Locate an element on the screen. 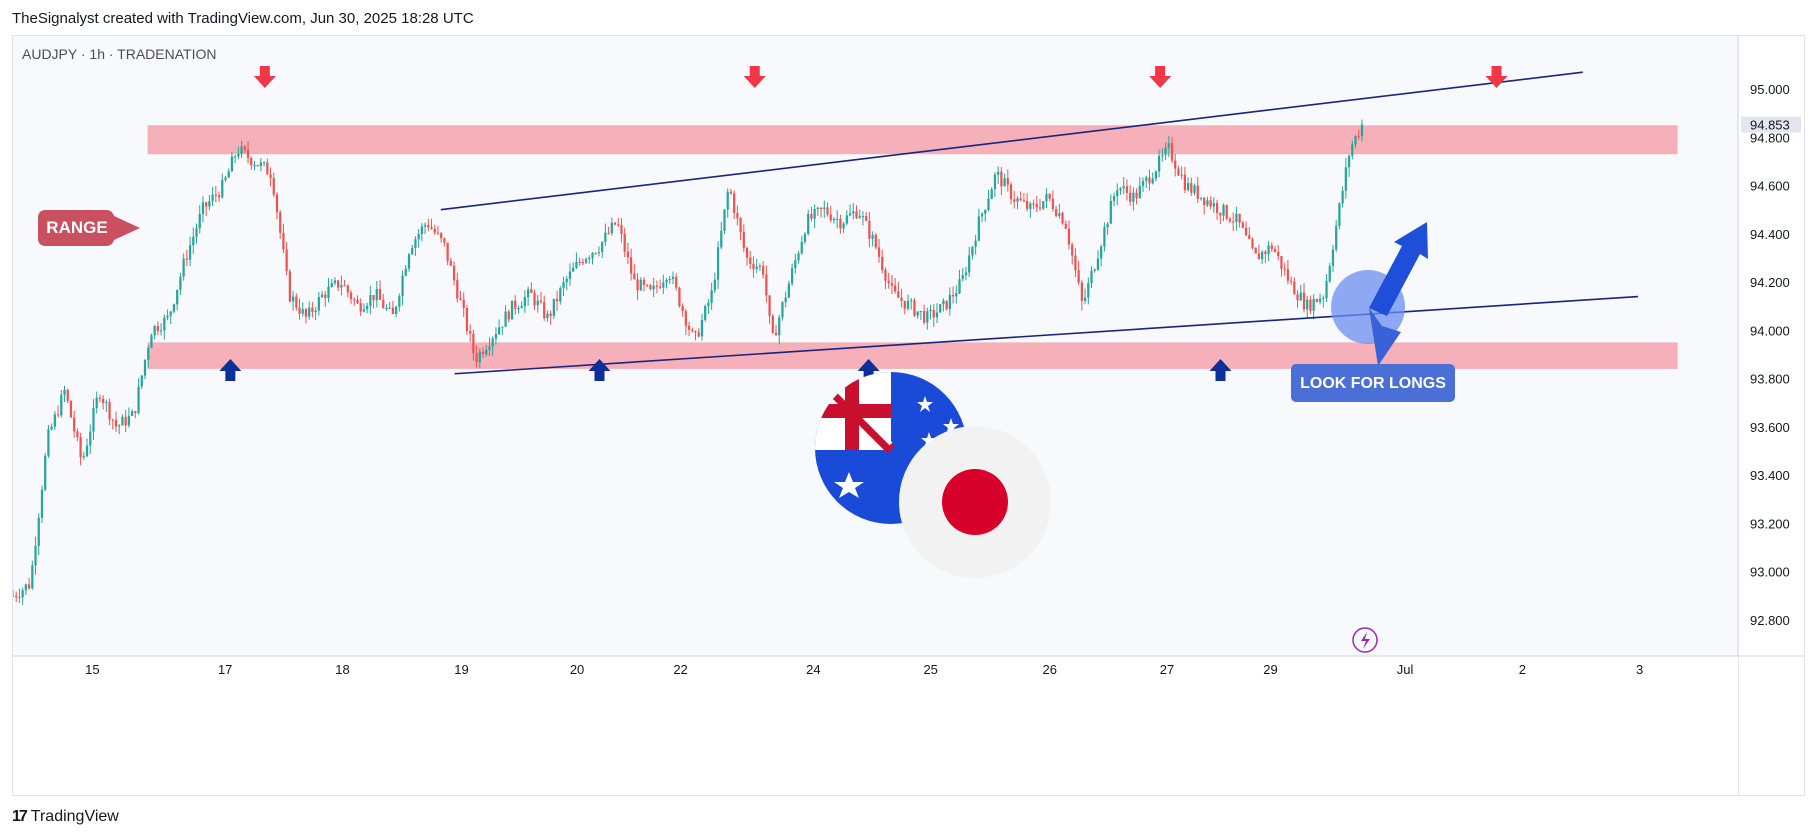 Image resolution: width=1815 pixels, height=837 pixels. tradingview-brand: TradingView is located at coordinates (74, 816).